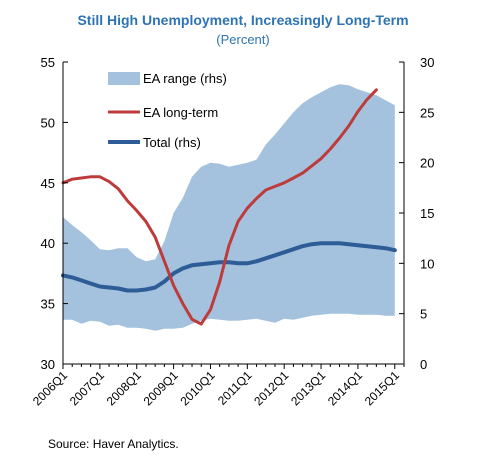  What do you see at coordinates (382, 388) in the screenshot?
I see `x-tick-label: 2015Q1` at bounding box center [382, 388].